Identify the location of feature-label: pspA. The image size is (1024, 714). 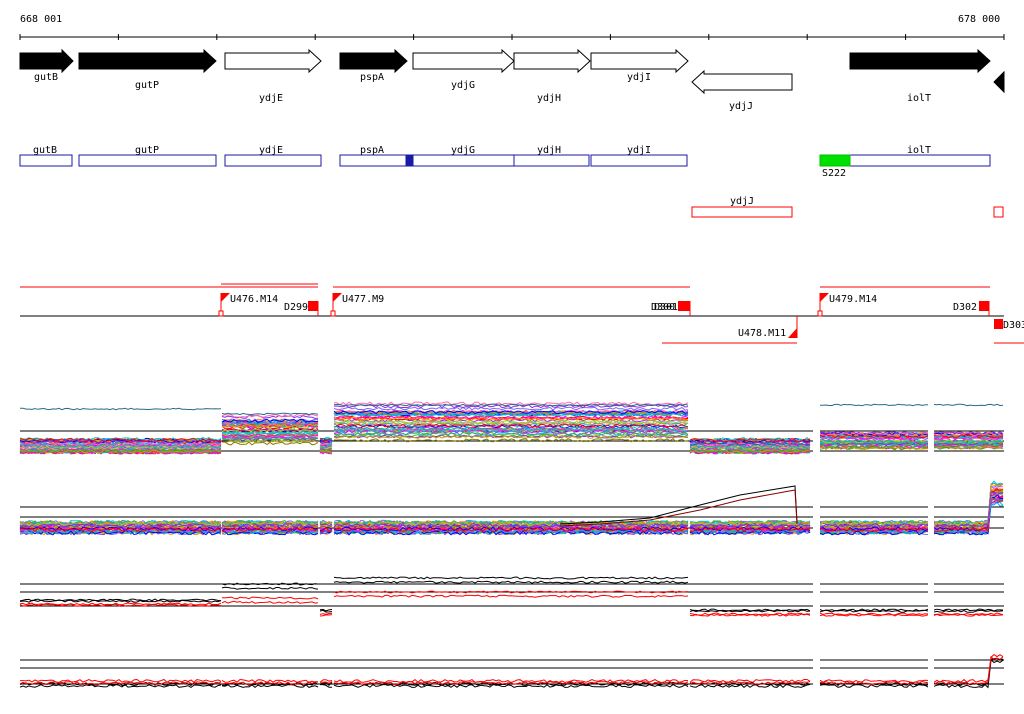
(372, 150).